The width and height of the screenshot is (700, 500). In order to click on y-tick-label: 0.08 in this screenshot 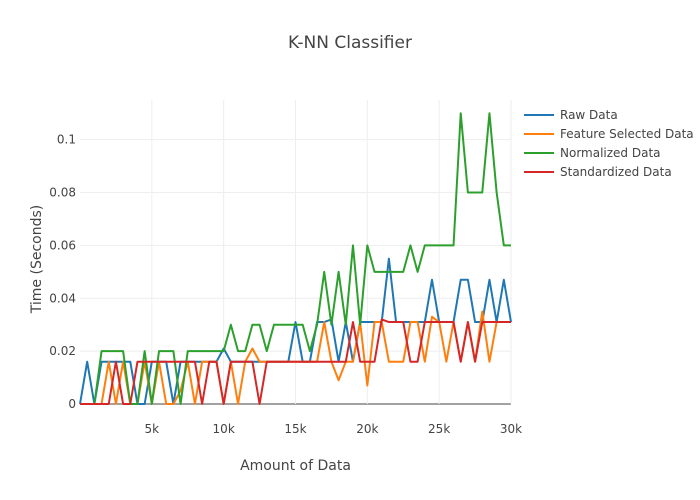, I will do `click(62, 193)`.